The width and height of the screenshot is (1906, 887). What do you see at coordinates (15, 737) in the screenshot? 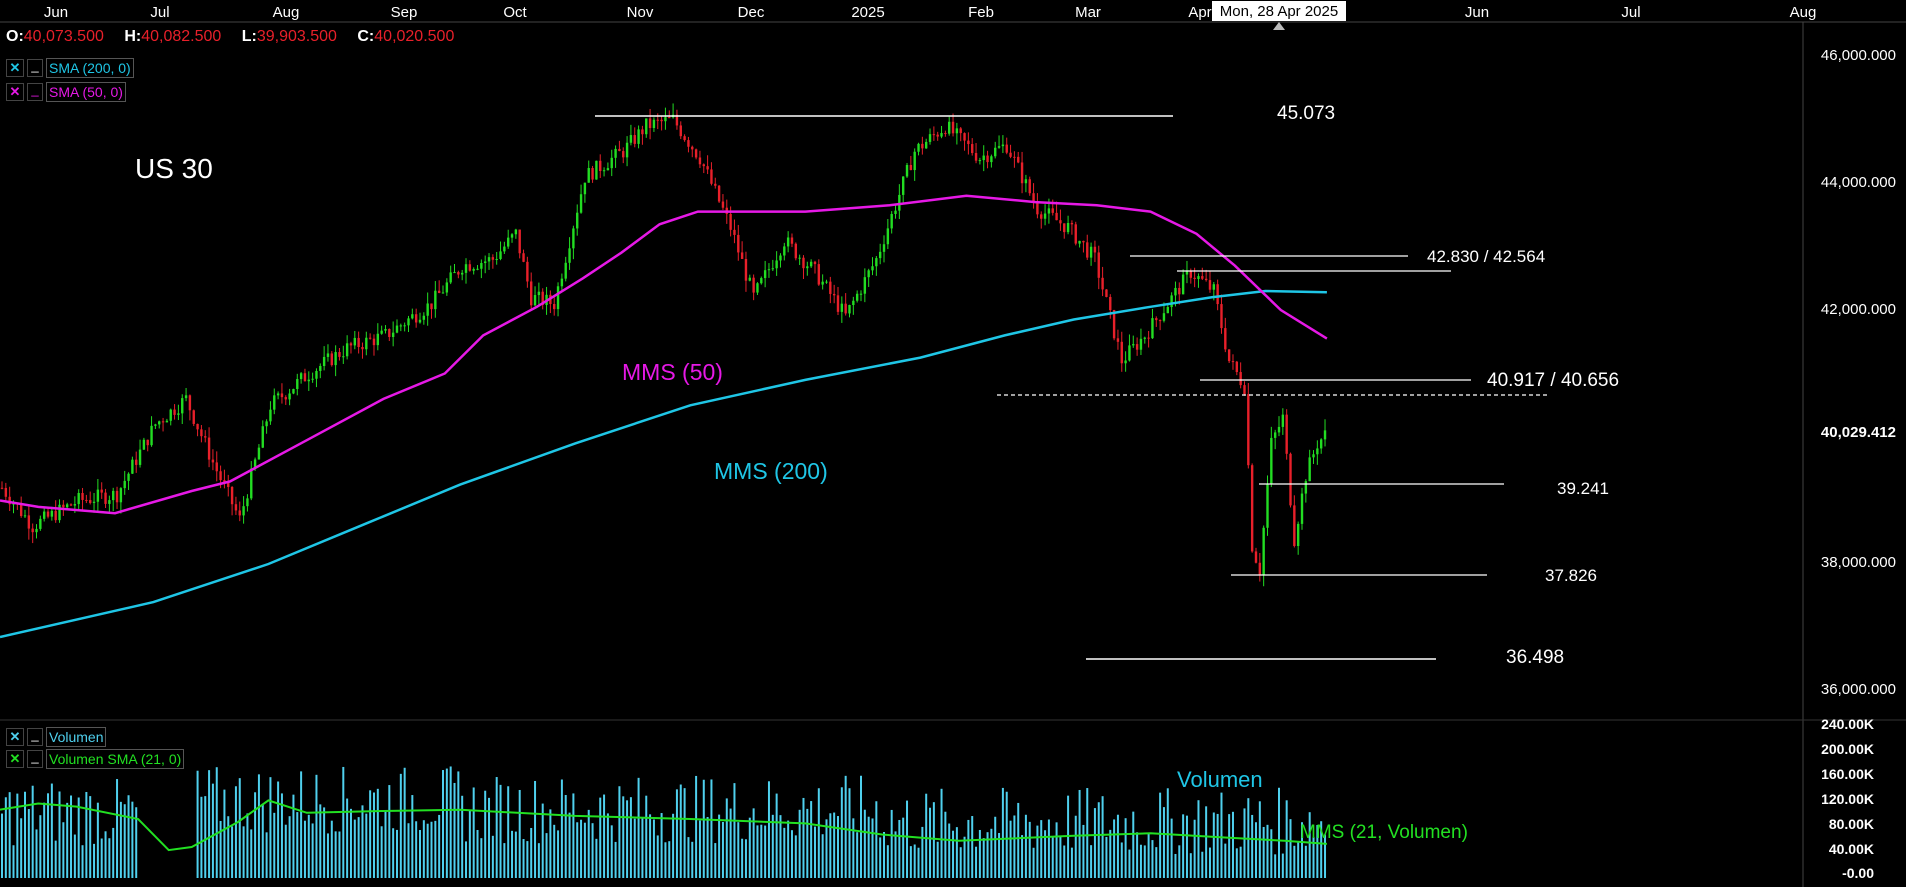
I see `remove-volumen-icon: ✕` at bounding box center [15, 737].